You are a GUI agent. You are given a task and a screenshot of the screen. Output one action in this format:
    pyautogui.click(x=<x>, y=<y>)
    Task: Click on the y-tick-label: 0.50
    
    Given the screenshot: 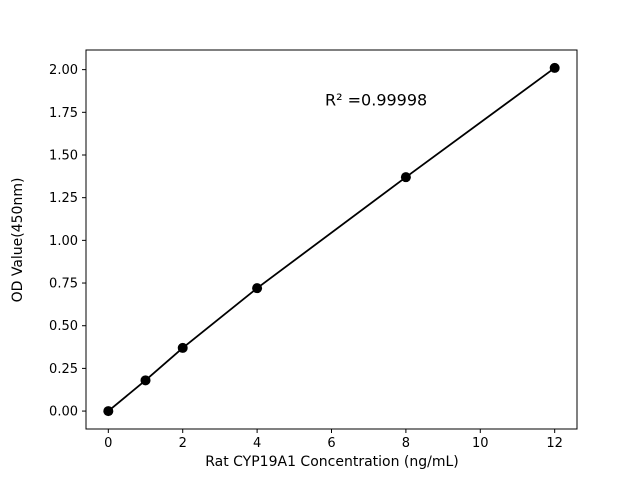 What is the action you would take?
    pyautogui.click(x=63, y=326)
    